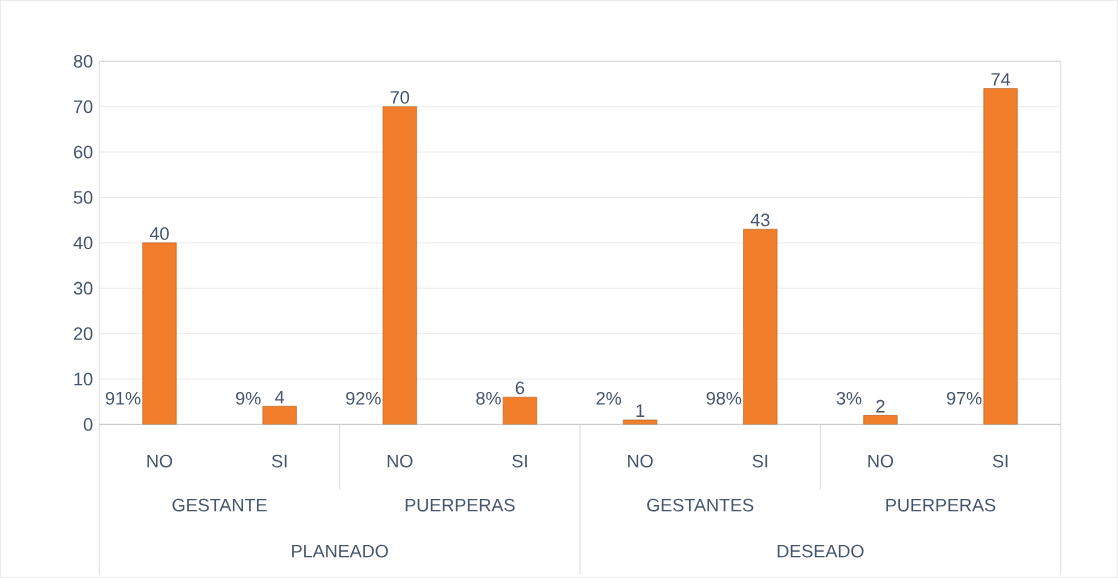  I want to click on annotation: 92%, so click(363, 398).